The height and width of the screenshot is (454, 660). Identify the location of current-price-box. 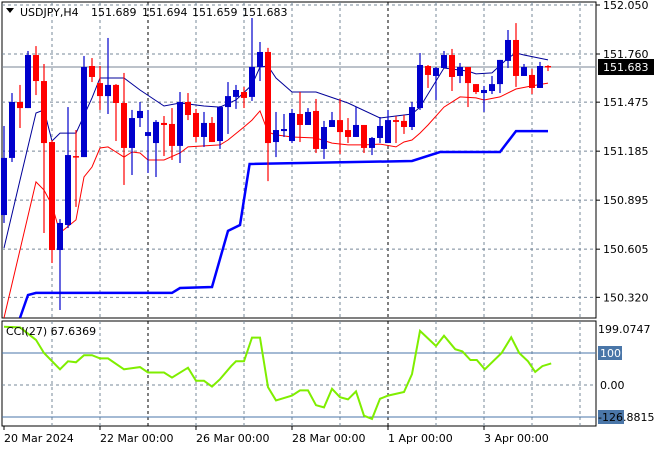
(626, 67).